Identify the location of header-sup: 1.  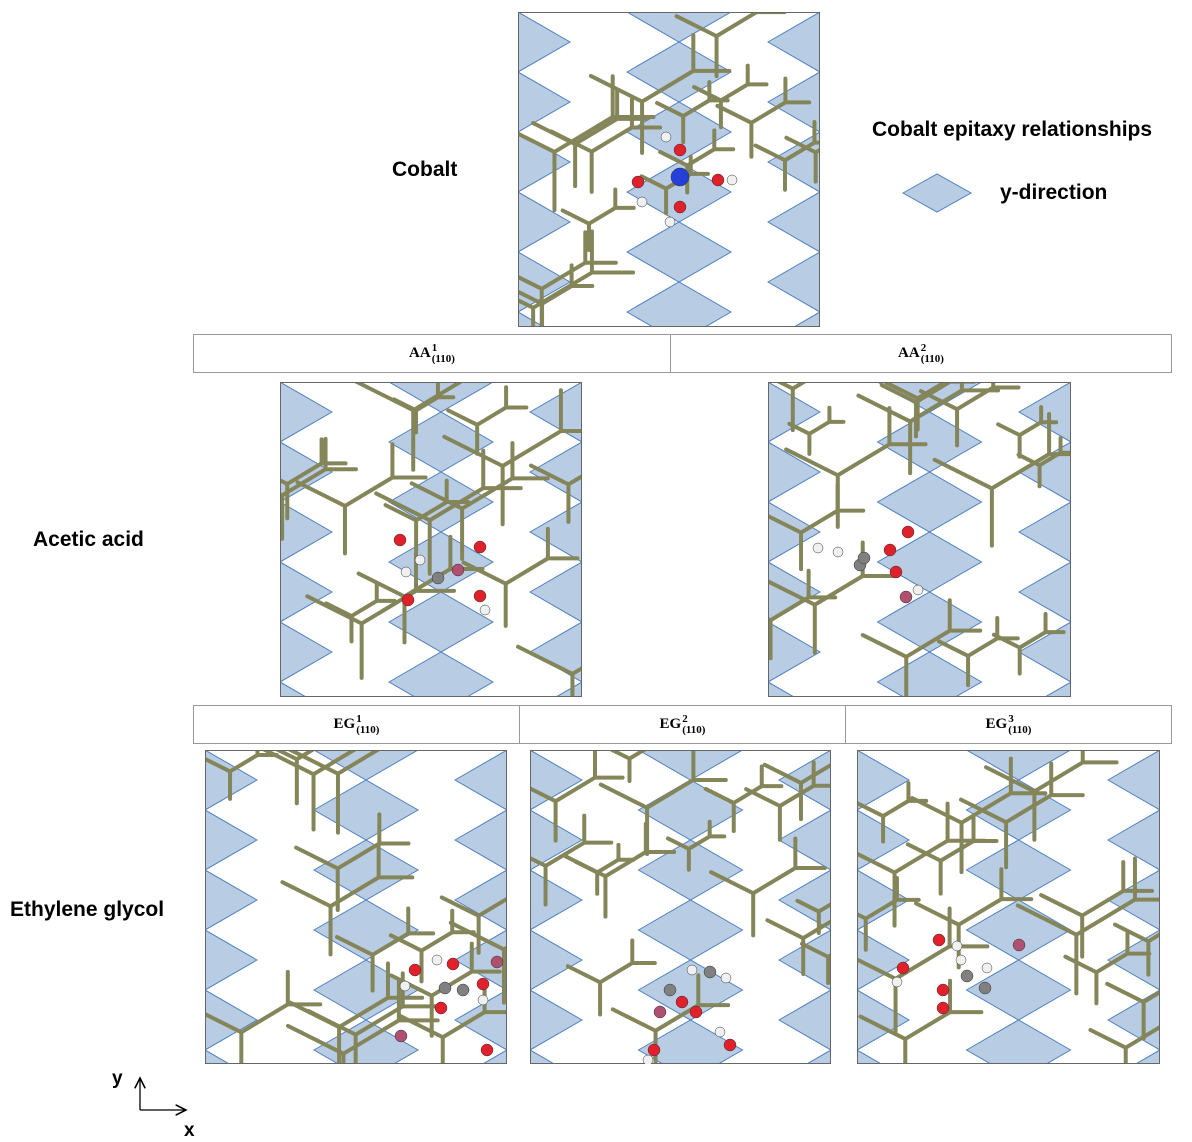
(359, 718).